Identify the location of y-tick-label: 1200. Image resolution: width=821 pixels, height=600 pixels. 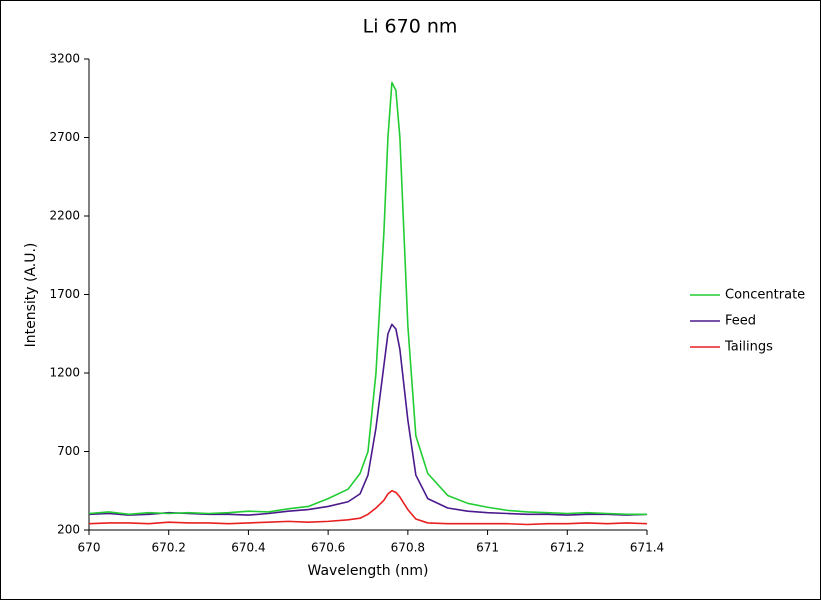
(64, 373).